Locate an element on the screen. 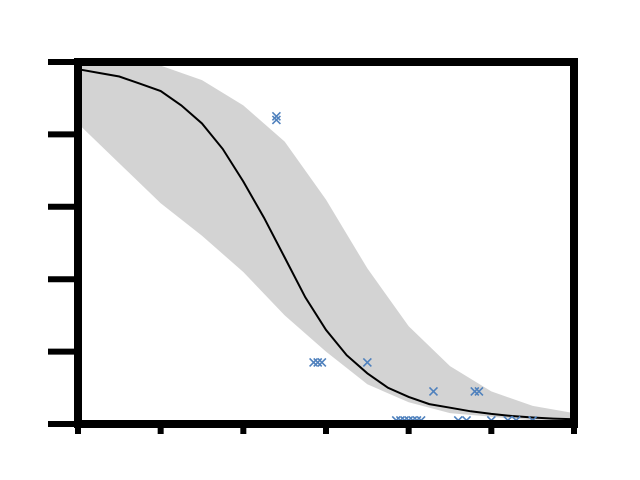 This screenshot has height=480, width=640. x-axis is located at coordinates (326, 429).